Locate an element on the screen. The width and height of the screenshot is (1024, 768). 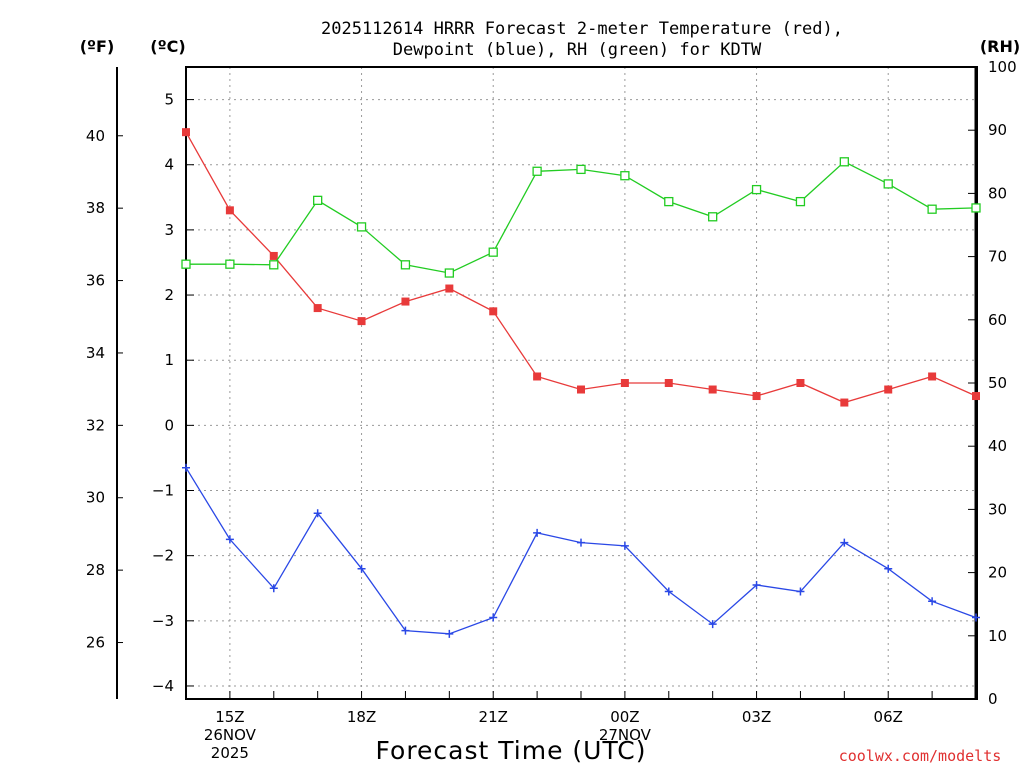
x-tick-label: 27NOV is located at coordinates (625, 735).